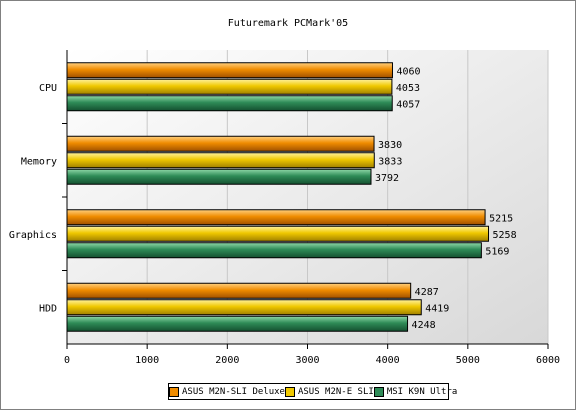  What do you see at coordinates (48, 308) in the screenshot?
I see `y-category-label: HDD` at bounding box center [48, 308].